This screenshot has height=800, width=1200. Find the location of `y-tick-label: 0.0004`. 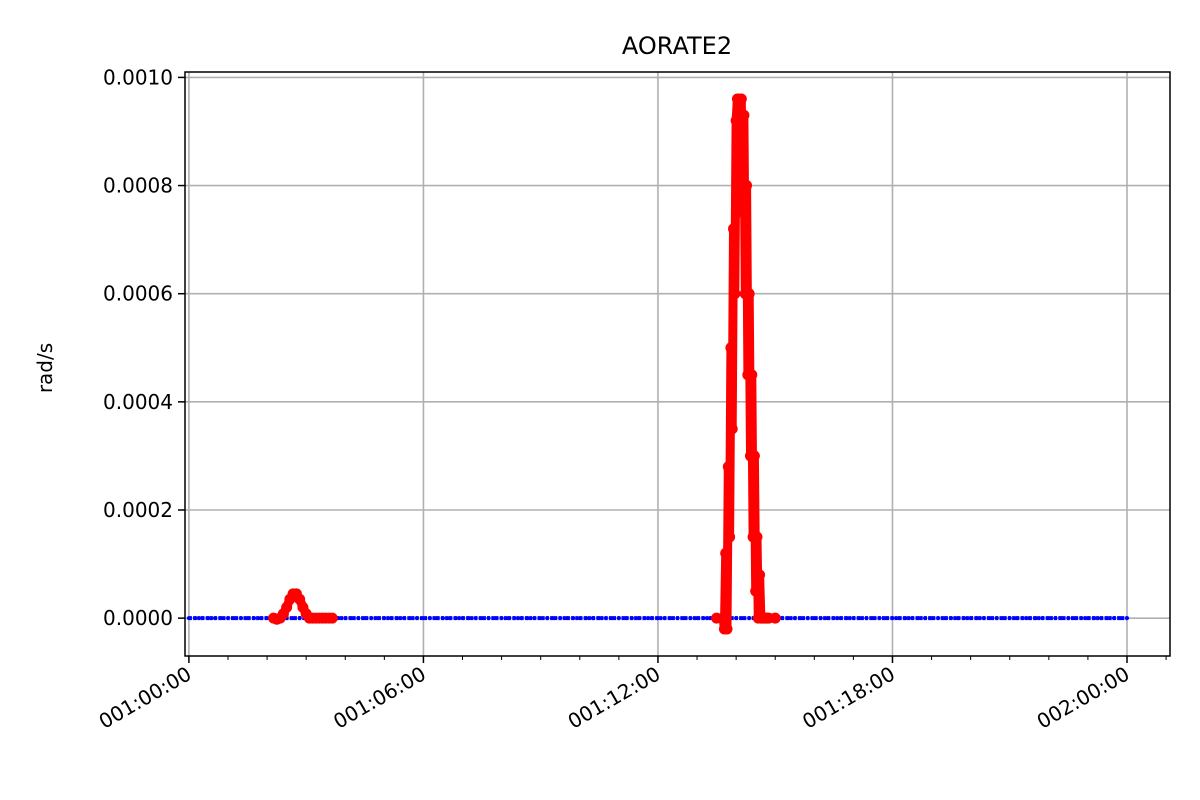

y-tick-label: 0.0004 is located at coordinates (138, 402).